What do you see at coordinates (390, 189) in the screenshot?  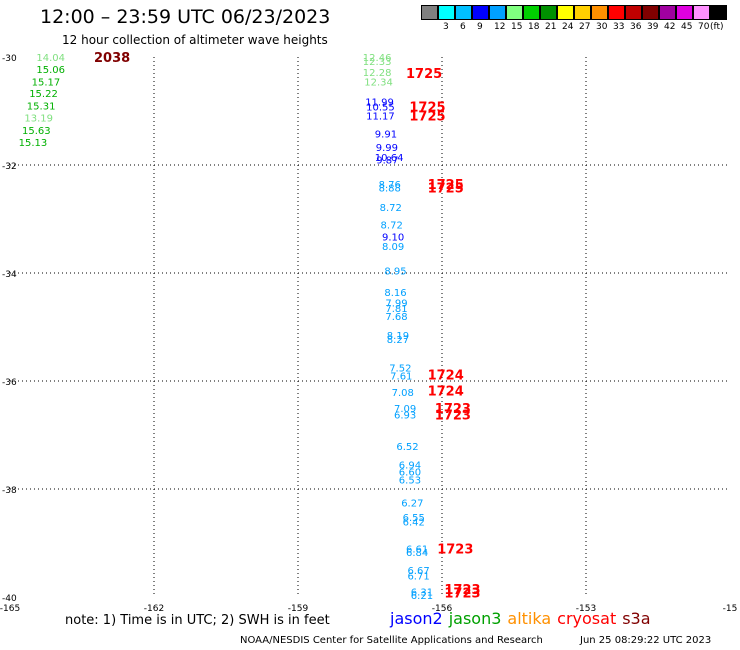 I see `swh-point-label: 8.88` at bounding box center [390, 189].